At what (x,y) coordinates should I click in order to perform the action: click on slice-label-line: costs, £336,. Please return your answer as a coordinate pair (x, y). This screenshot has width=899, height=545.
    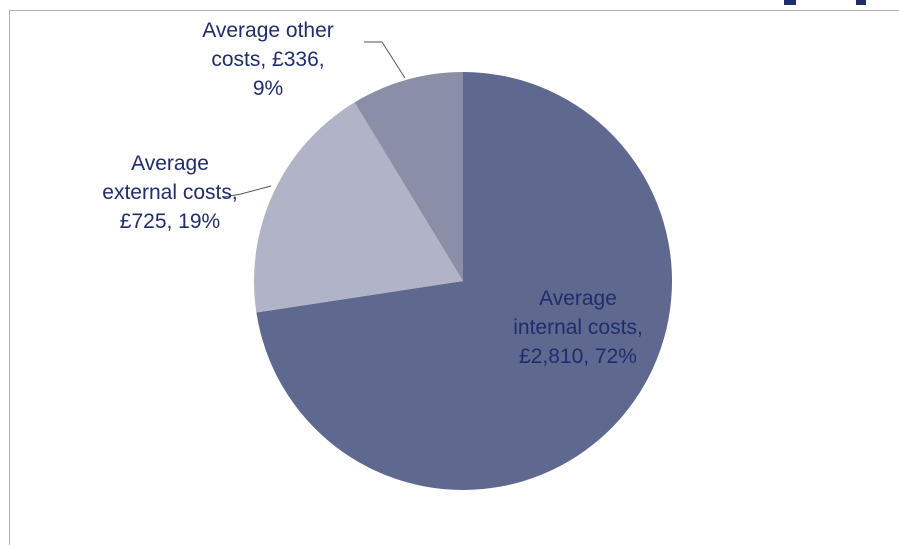
    Looking at the image, I should click on (267, 59).